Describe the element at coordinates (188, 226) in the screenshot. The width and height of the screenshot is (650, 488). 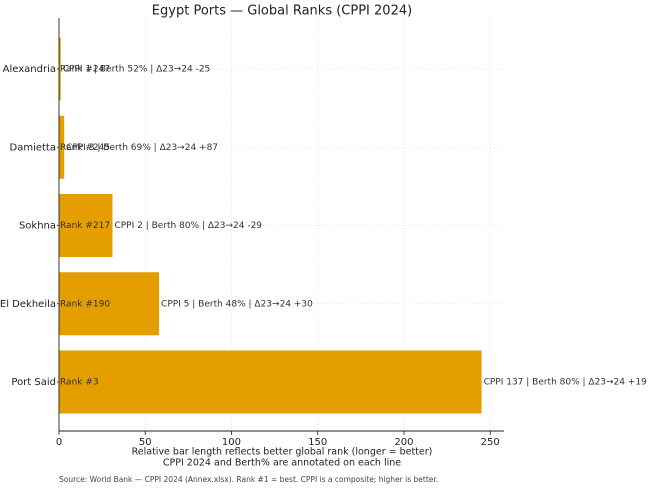
I see `bar-annotation: CPPI 2 | Berth 80% | Δ23→24 -29` at that location.